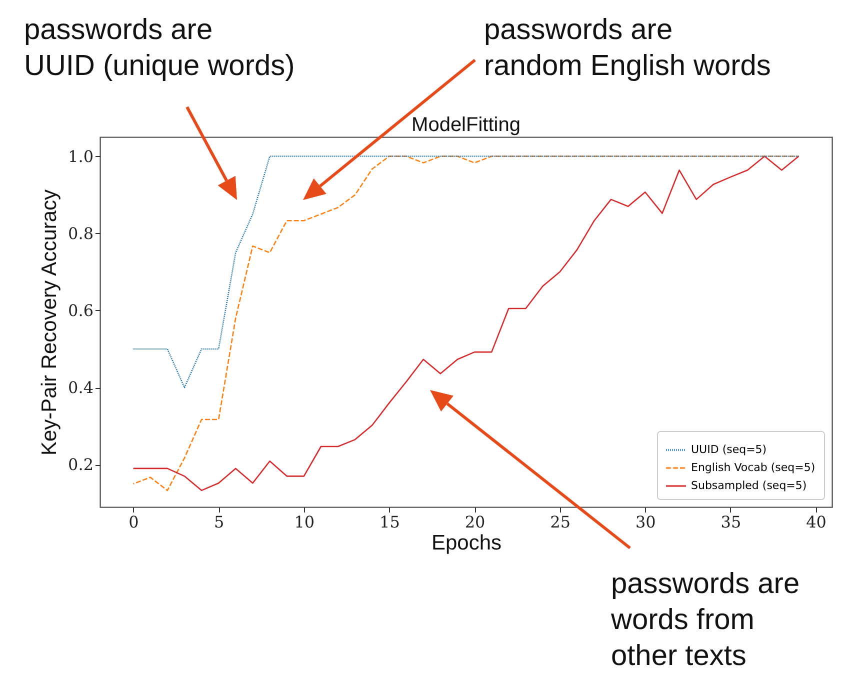 This screenshot has width=846, height=693. I want to click on y-tick-label: 0.2, so click(81, 464).